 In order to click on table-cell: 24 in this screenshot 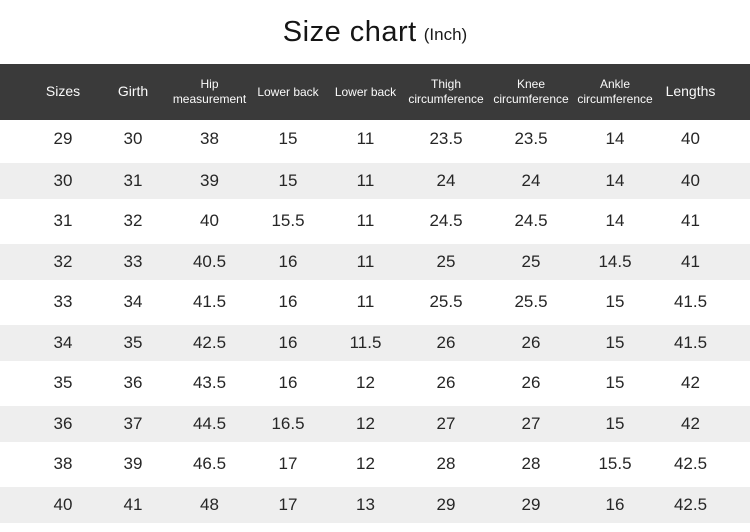, I will do `click(531, 180)`.